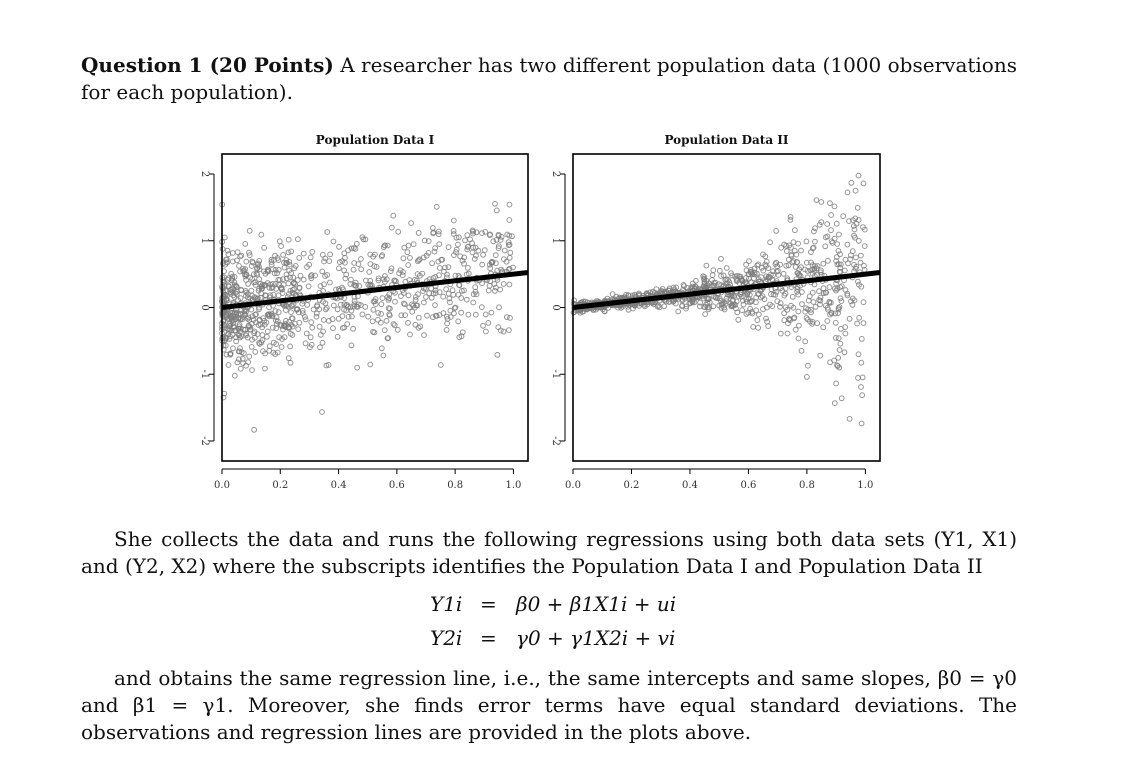  Describe the element at coordinates (375, 289) in the screenshot. I see `regression-line` at that location.